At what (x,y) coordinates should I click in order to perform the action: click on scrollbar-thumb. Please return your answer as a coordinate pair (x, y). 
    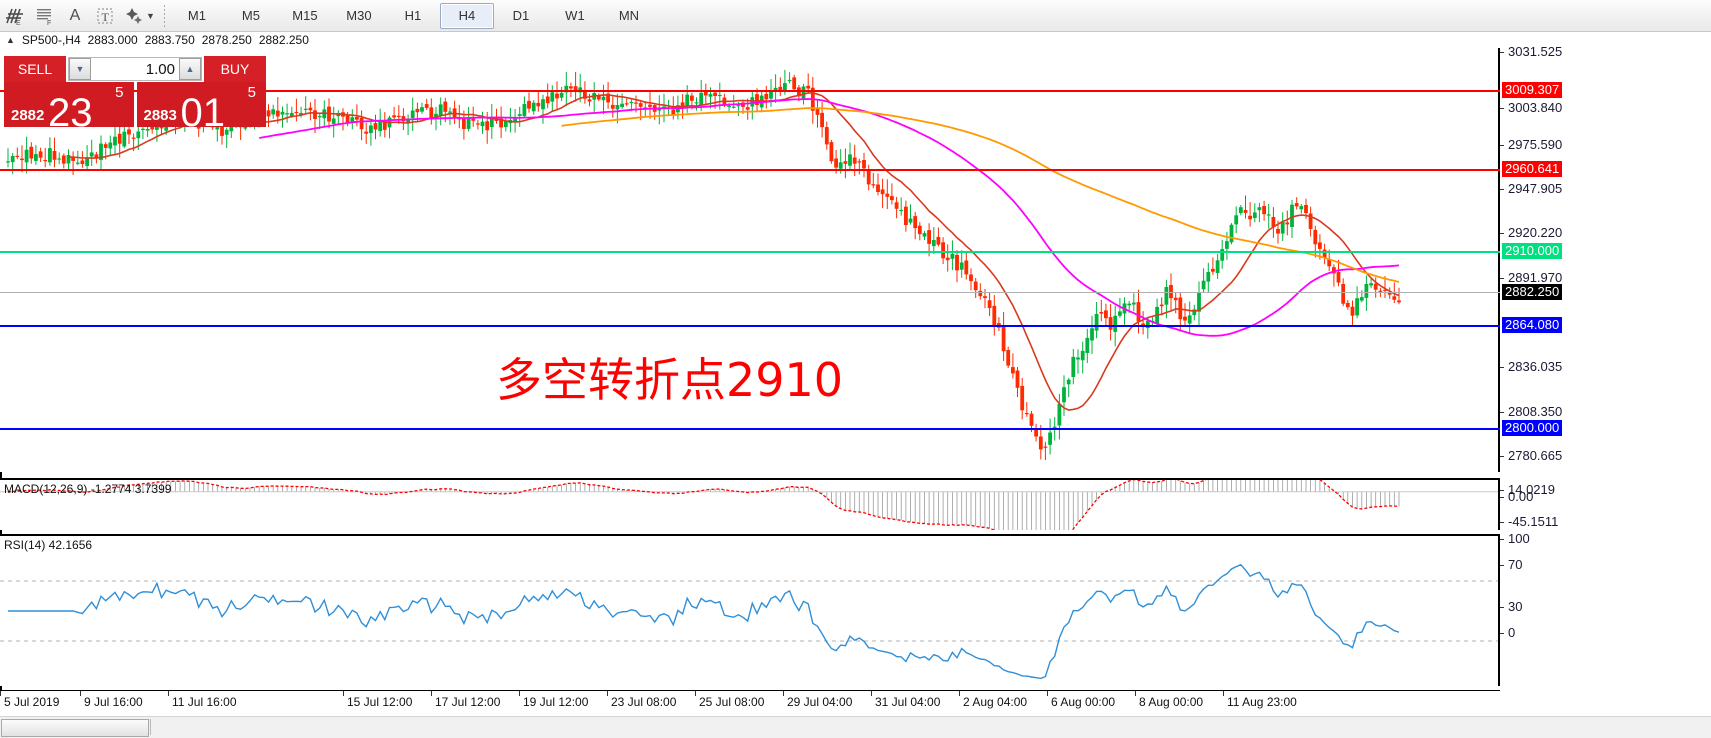
    Looking at the image, I should click on (75, 728).